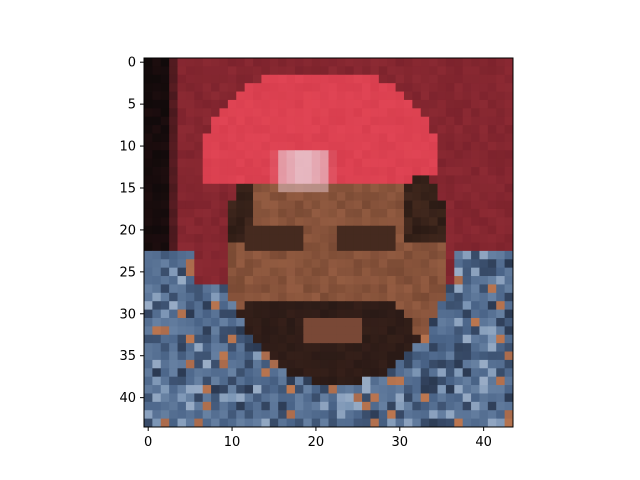 This screenshot has height=480, width=640. I want to click on x-tick-label: 20, so click(316, 442).